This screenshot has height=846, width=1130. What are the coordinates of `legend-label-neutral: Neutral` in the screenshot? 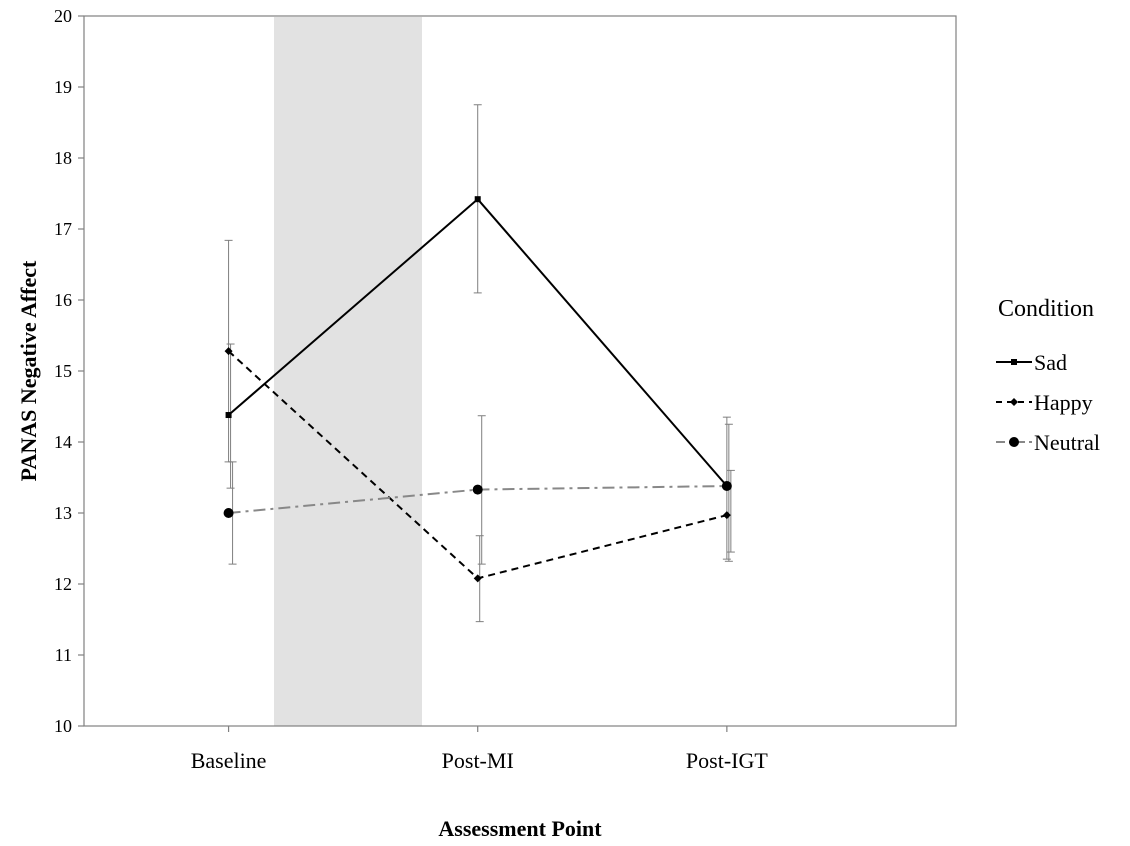 It's located at (1067, 442).